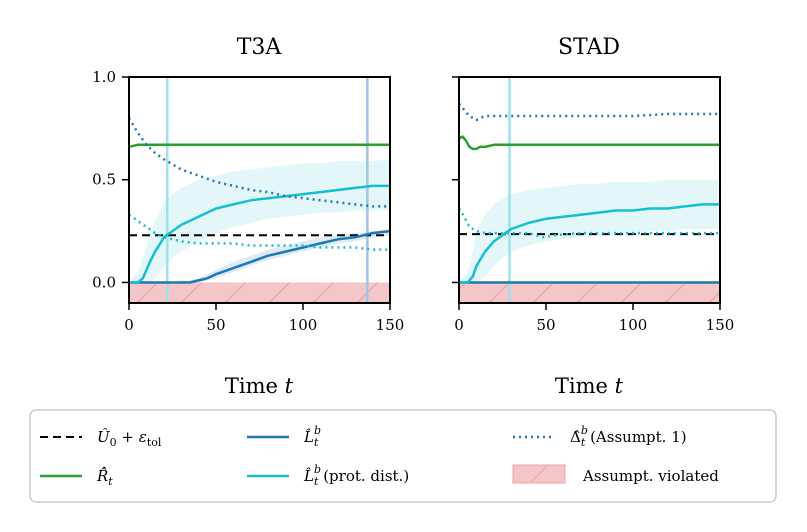 The width and height of the screenshot is (807, 532). I want to click on y-tick-label: 0.5, so click(104, 180).